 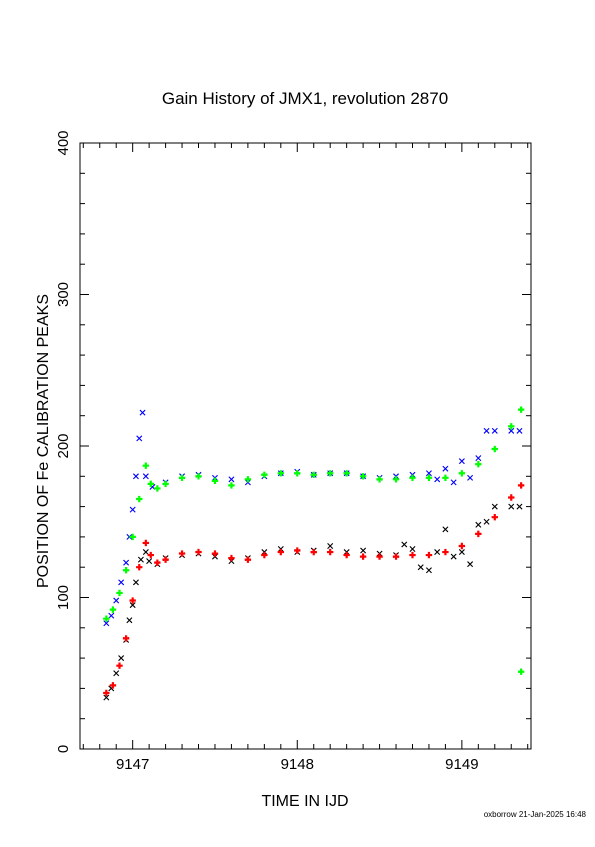 What do you see at coordinates (63, 294) in the screenshot?
I see `y-tick-label: 300` at bounding box center [63, 294].